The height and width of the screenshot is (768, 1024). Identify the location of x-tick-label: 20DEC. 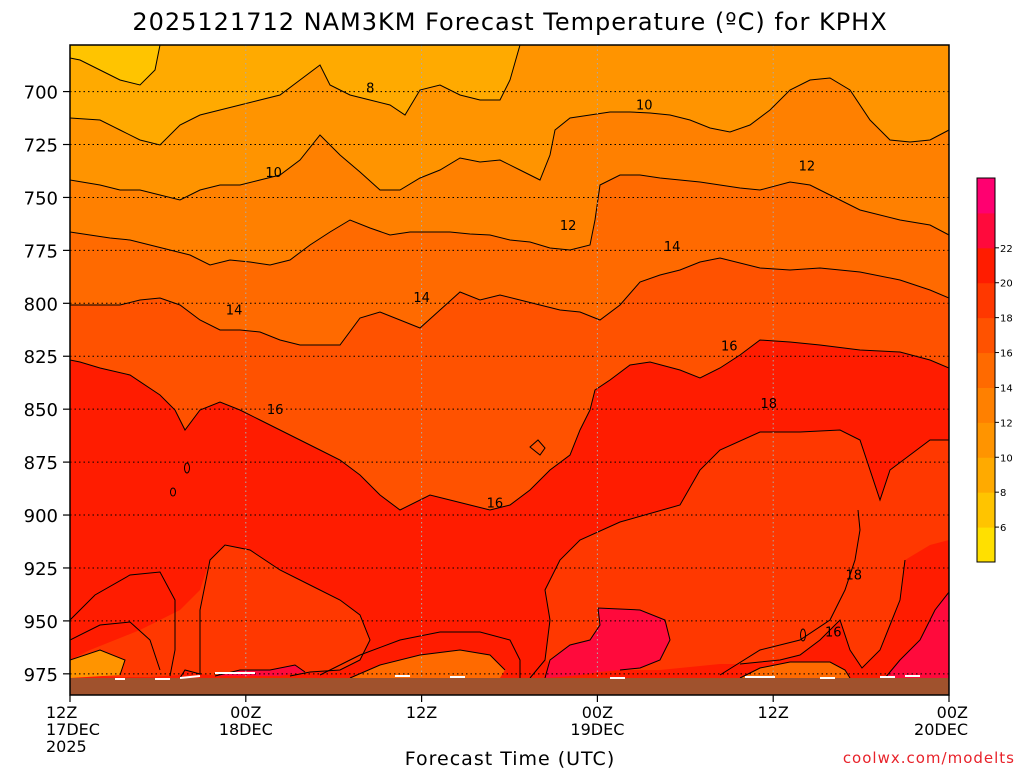
(941, 729).